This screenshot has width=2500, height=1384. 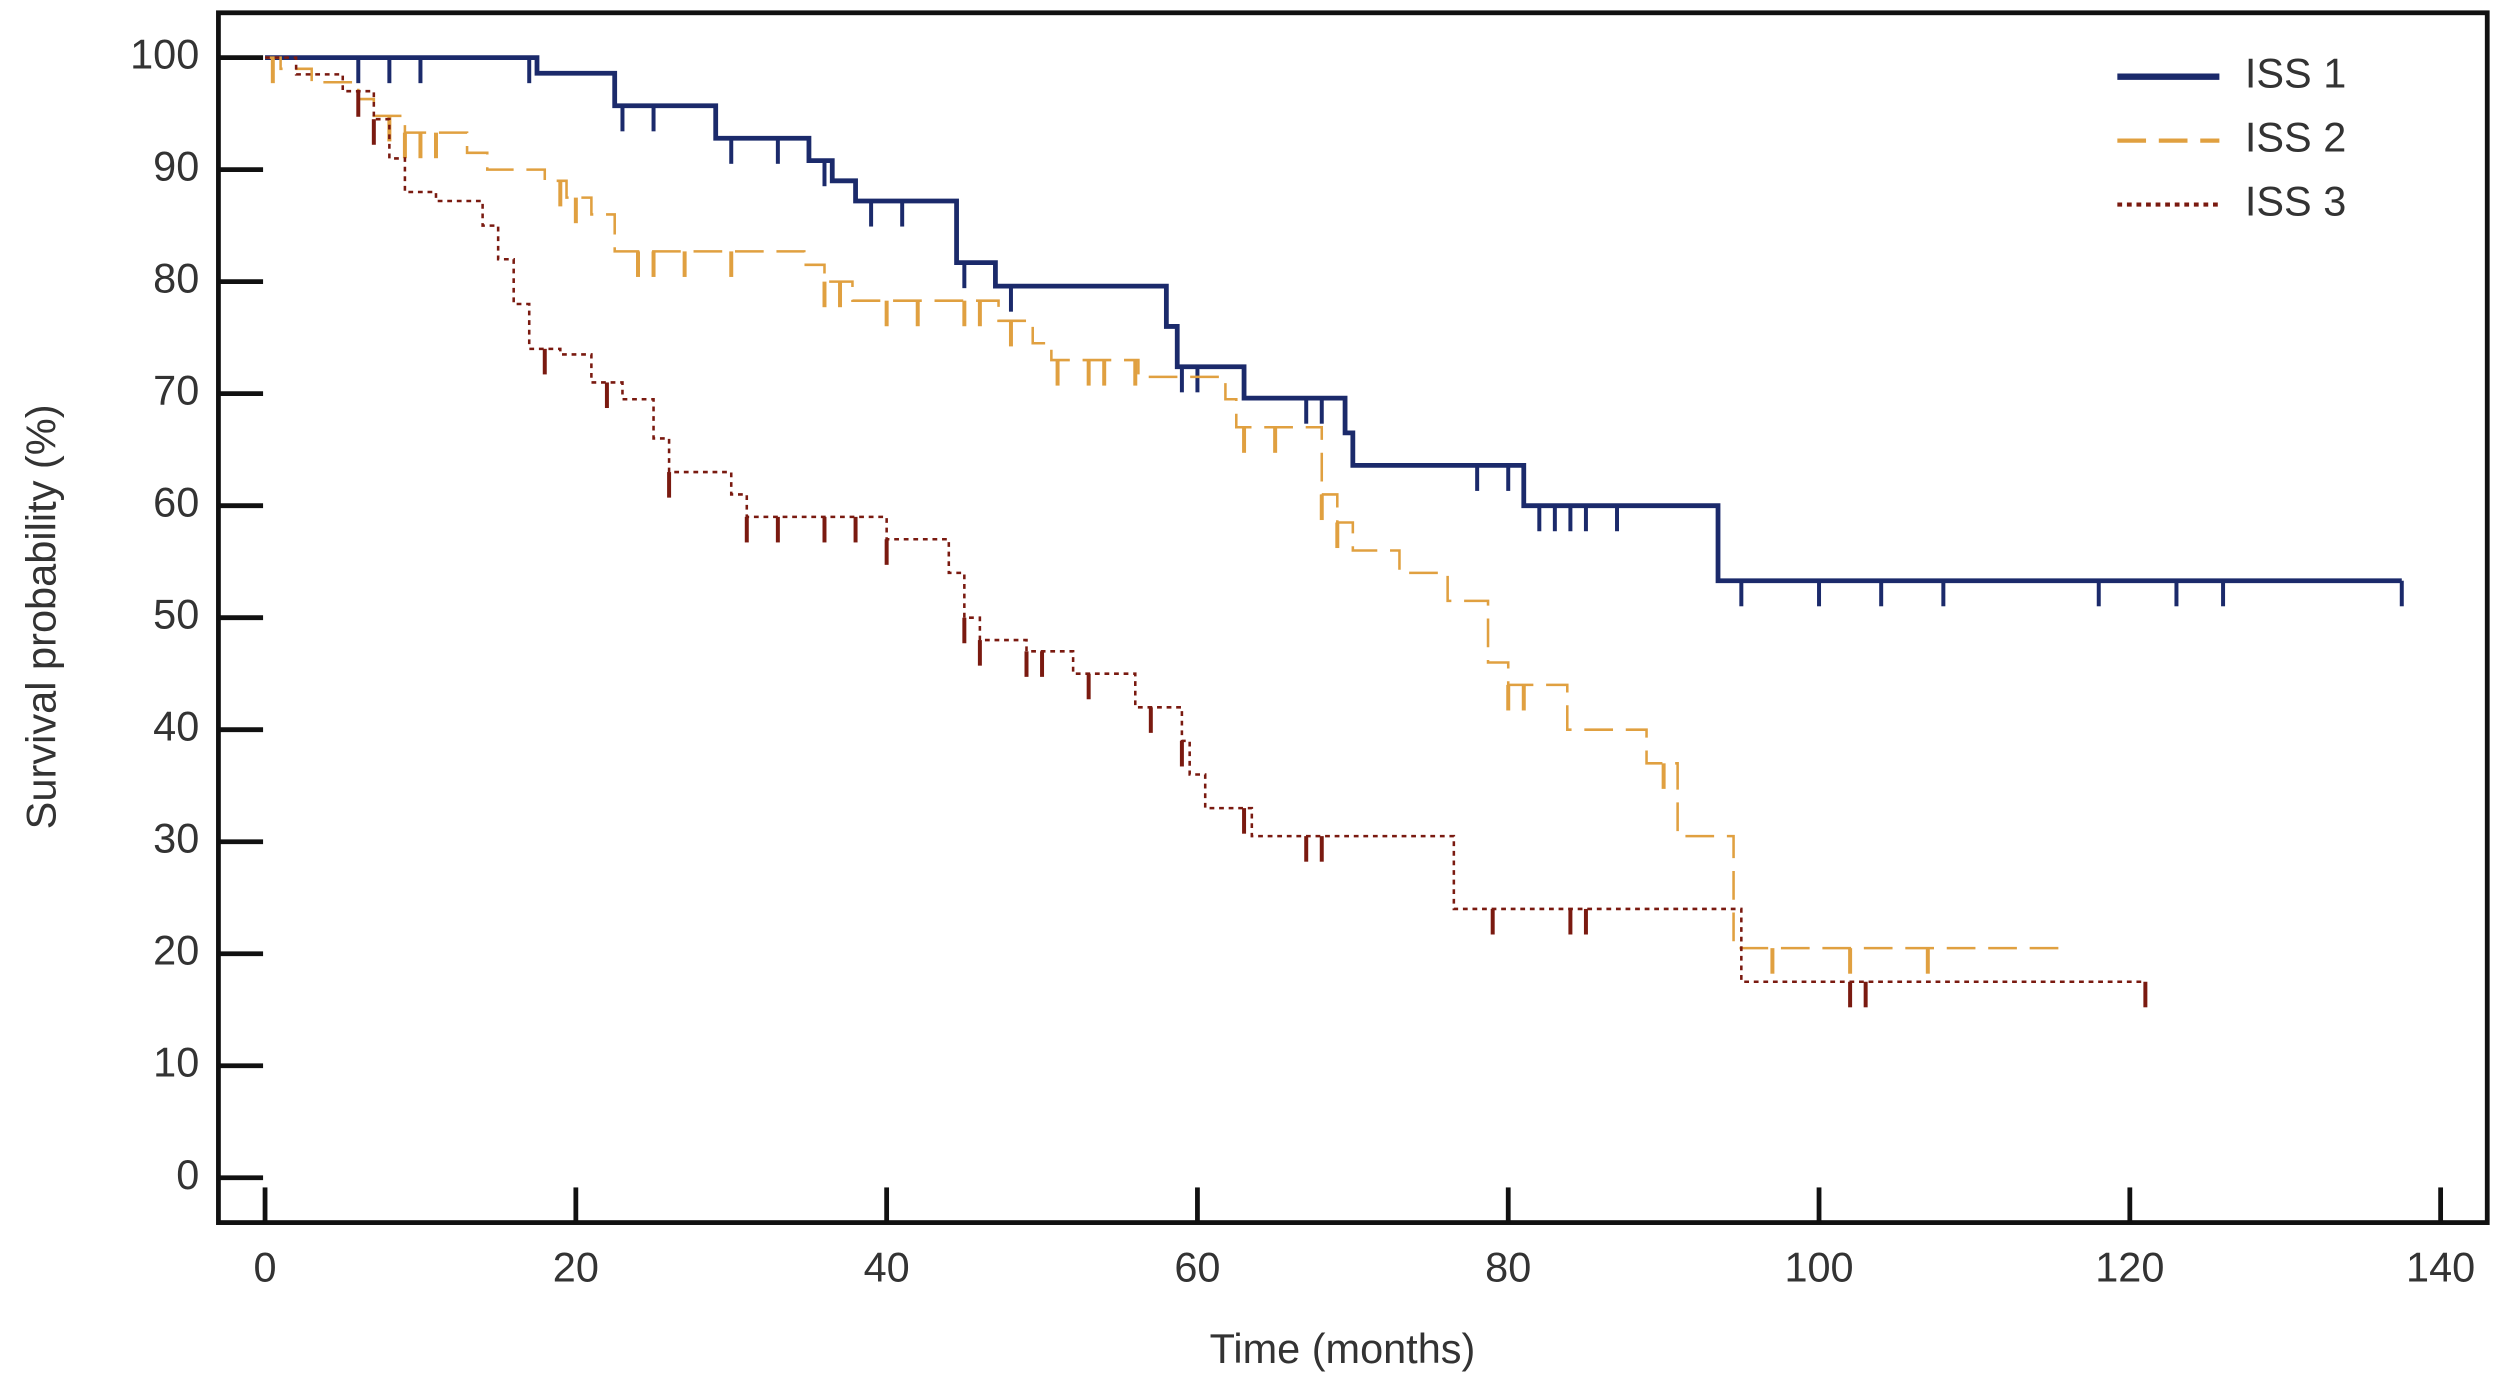 I want to click on x-tick-label: 100, so click(x=1818, y=1266).